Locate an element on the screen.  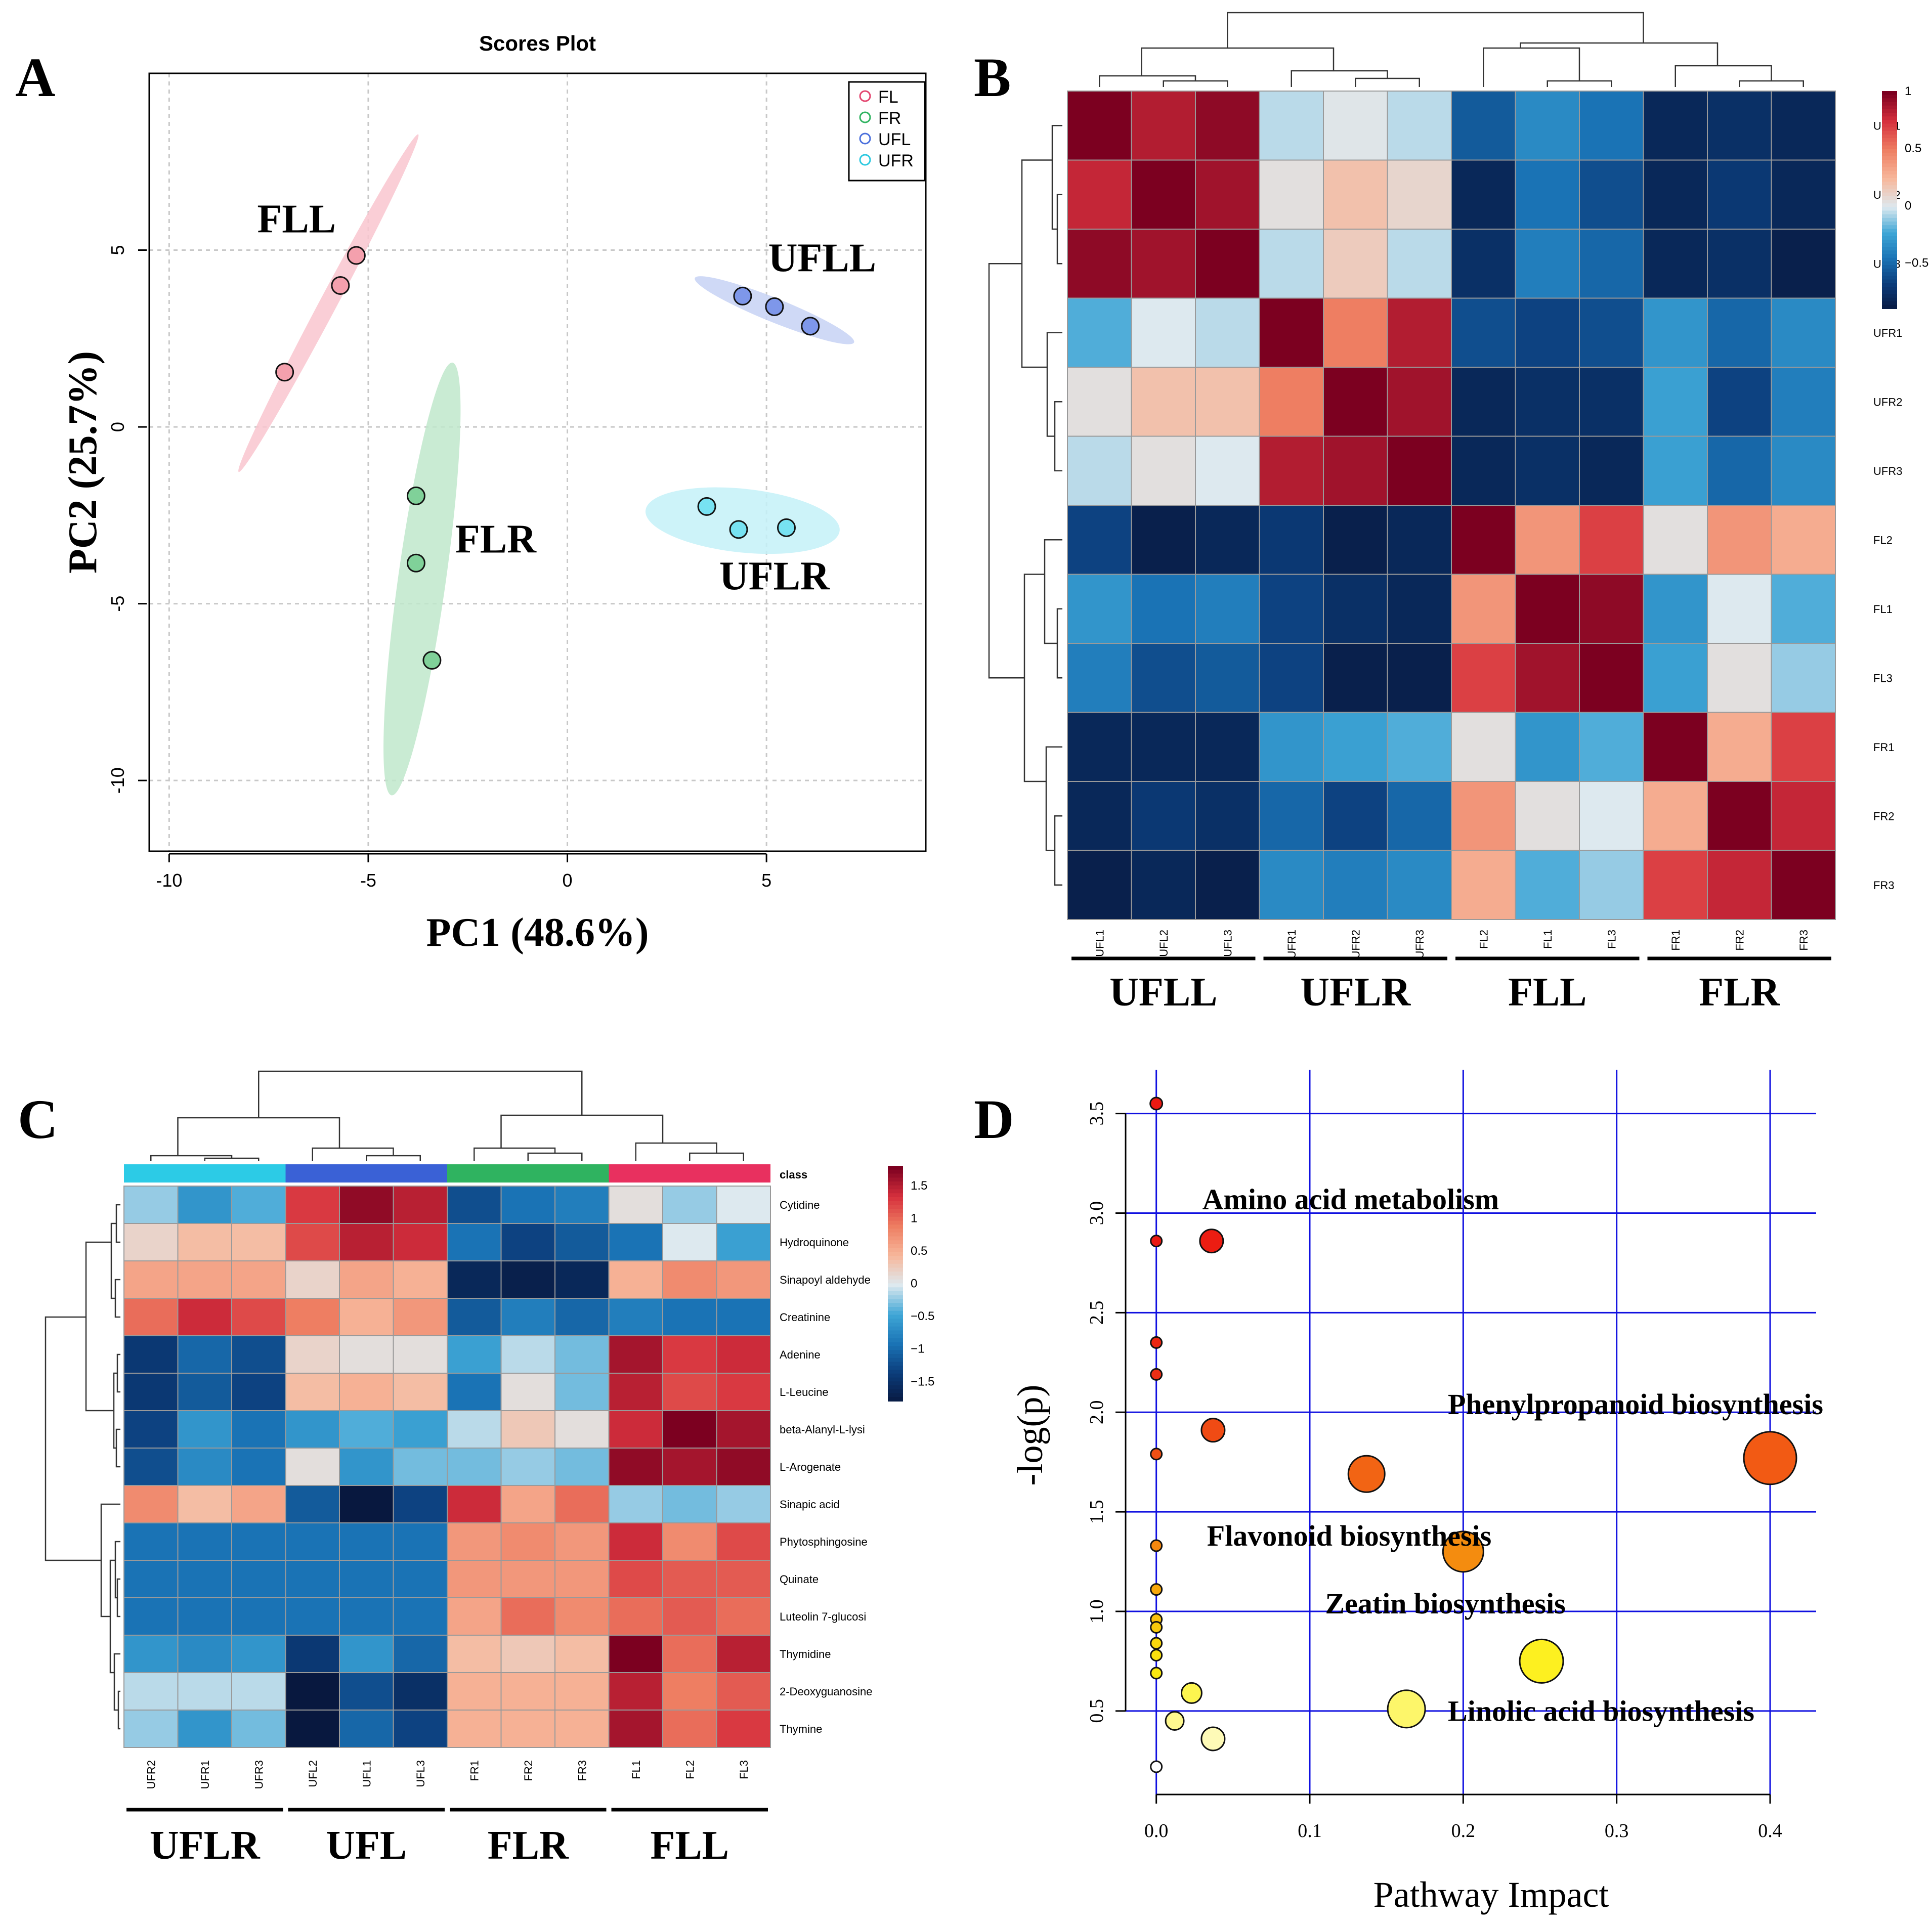
x-tick-label: 0.3 is located at coordinates (1617, 1831).